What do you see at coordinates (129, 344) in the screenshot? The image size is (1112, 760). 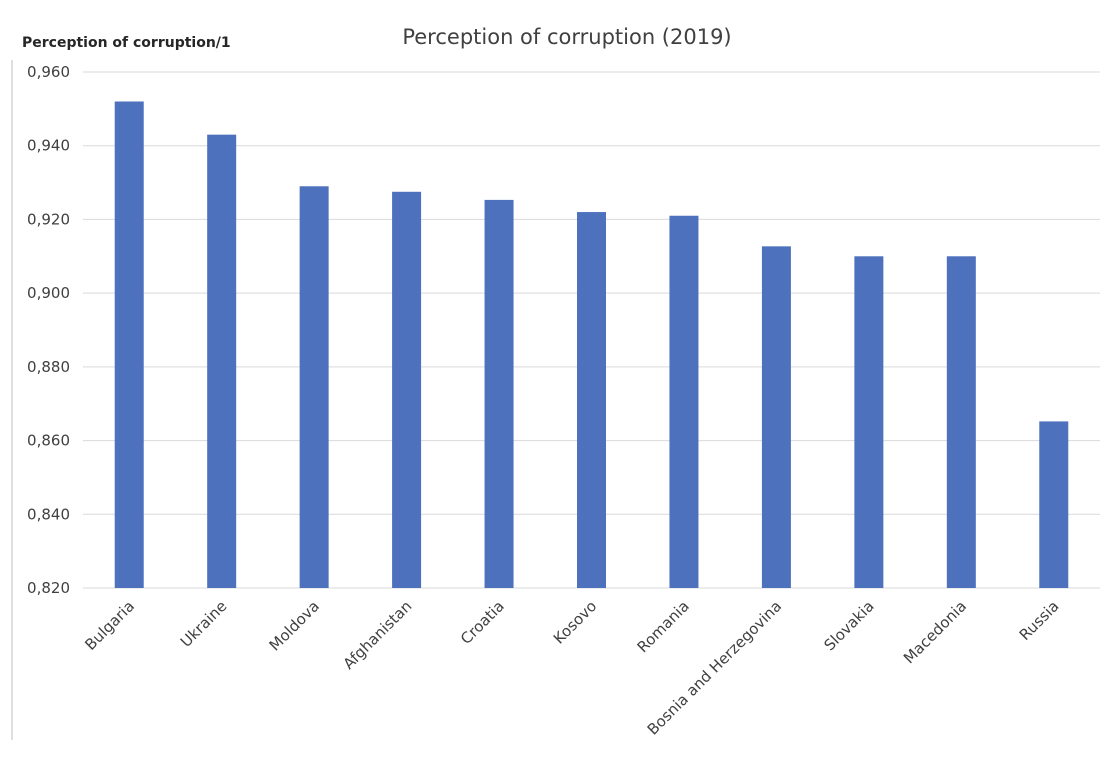 I see `bar-bulgaria` at bounding box center [129, 344].